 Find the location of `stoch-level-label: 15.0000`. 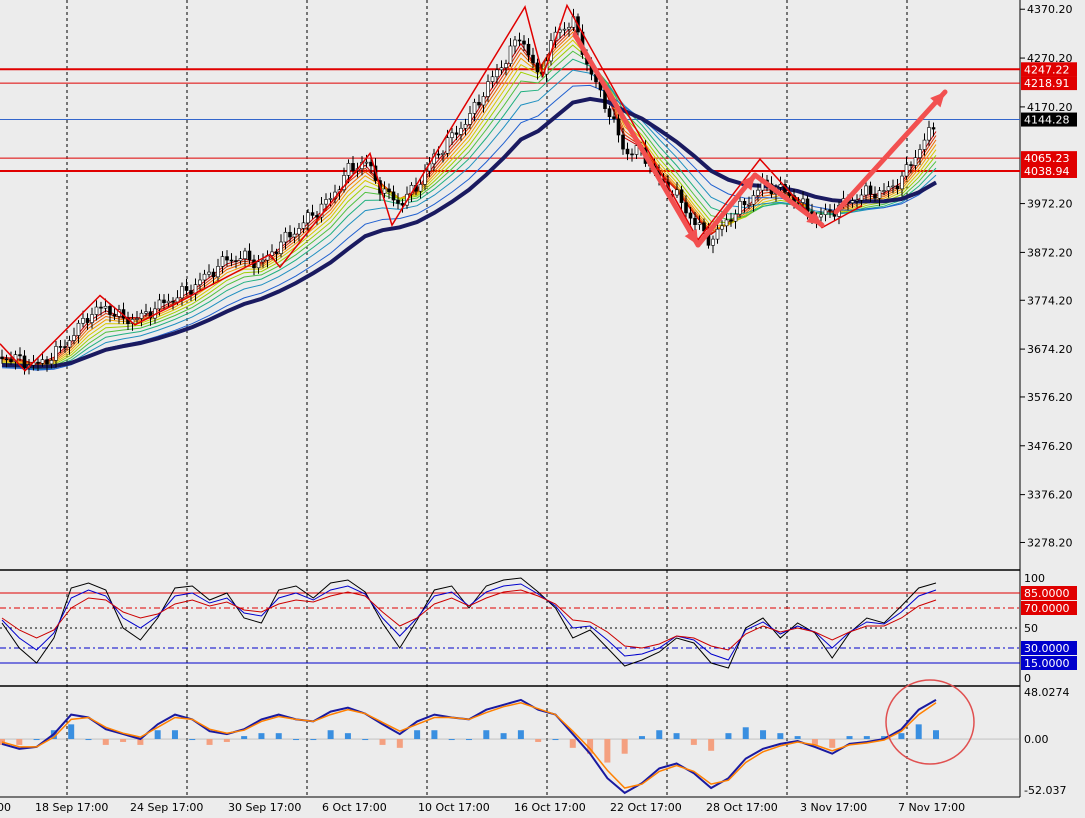

stoch-level-label: 15.0000 is located at coordinates (1047, 663).